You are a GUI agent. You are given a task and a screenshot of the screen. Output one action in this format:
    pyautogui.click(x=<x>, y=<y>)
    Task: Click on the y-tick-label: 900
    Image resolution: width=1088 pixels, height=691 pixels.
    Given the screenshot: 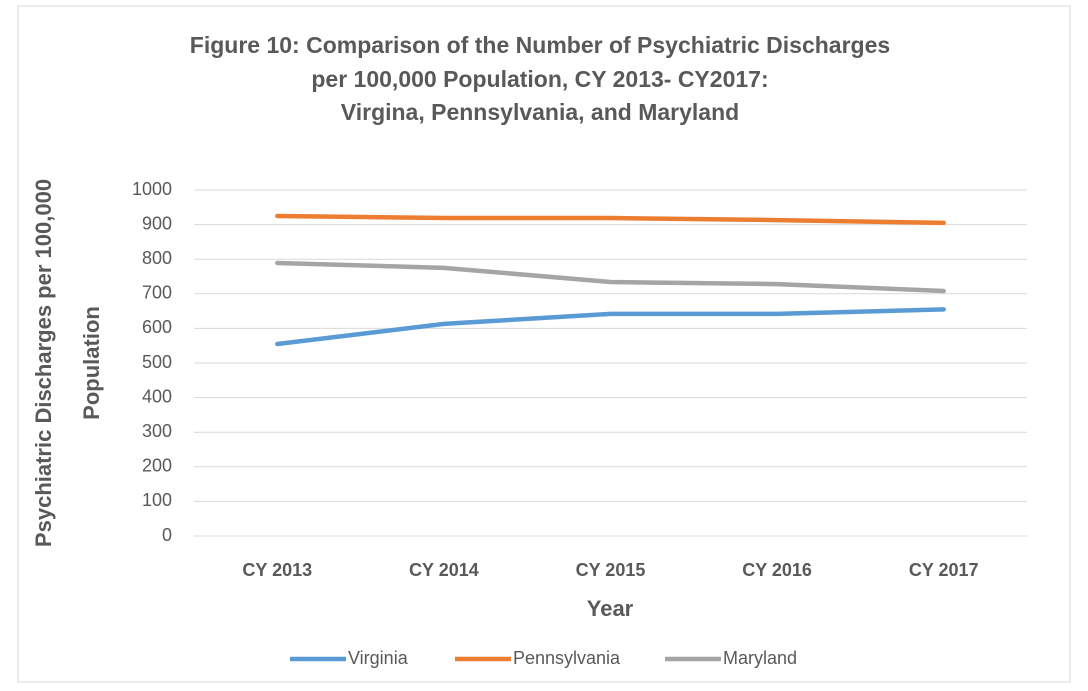 What is the action you would take?
    pyautogui.click(x=157, y=223)
    